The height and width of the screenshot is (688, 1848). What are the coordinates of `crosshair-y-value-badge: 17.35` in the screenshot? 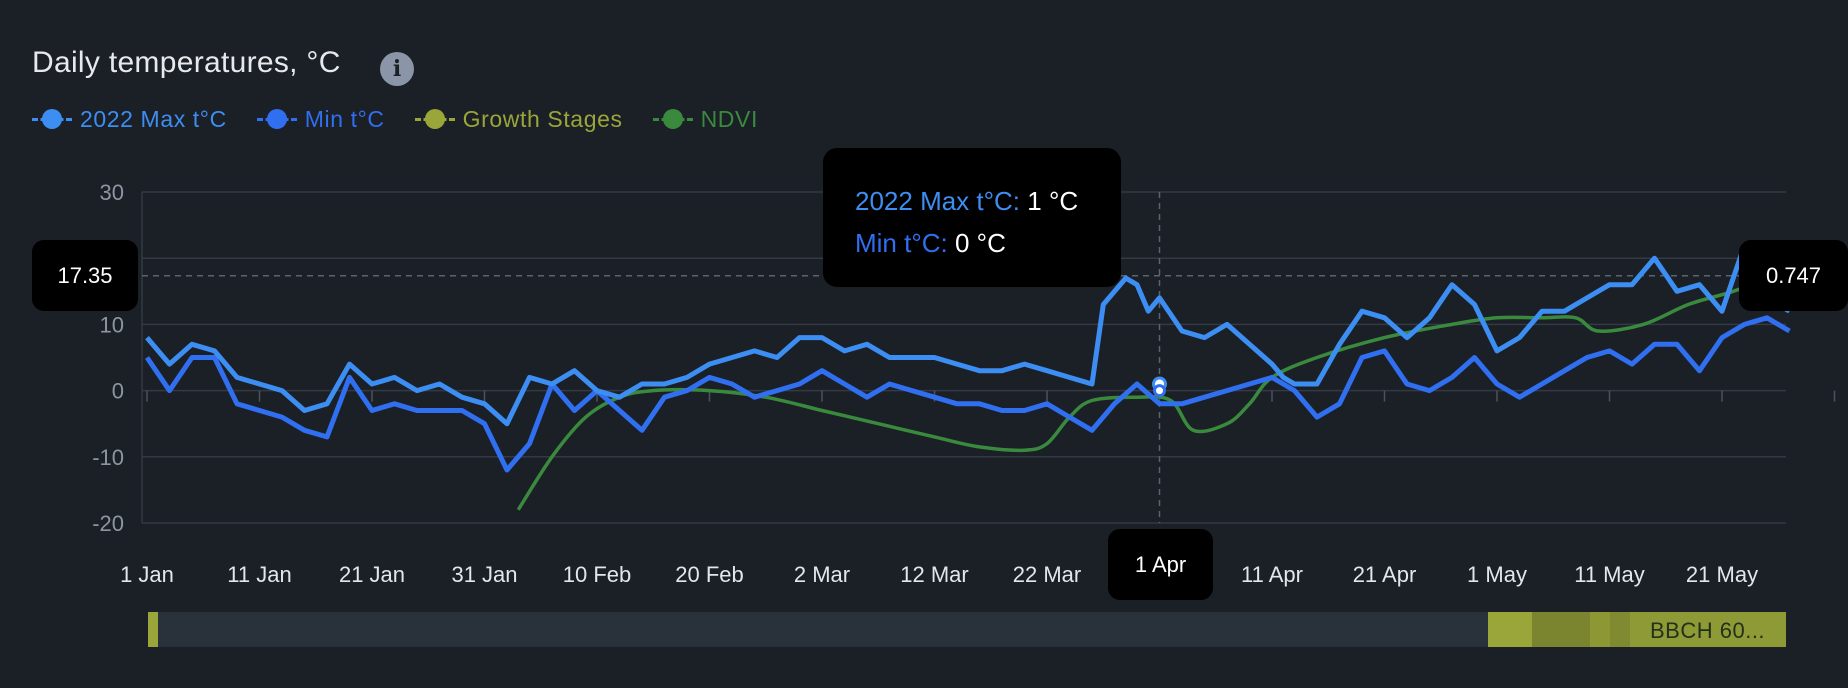 It's located at (85, 275).